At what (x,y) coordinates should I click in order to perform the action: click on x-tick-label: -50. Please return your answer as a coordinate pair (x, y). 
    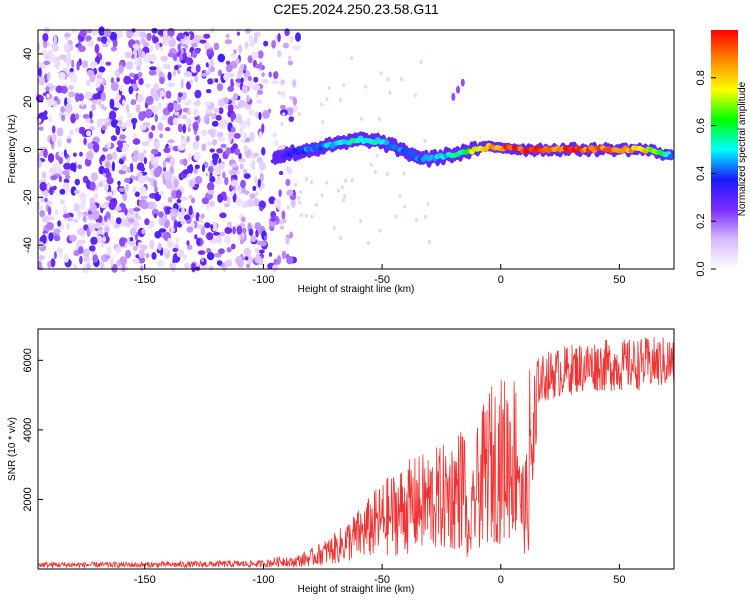
    Looking at the image, I should click on (382, 280).